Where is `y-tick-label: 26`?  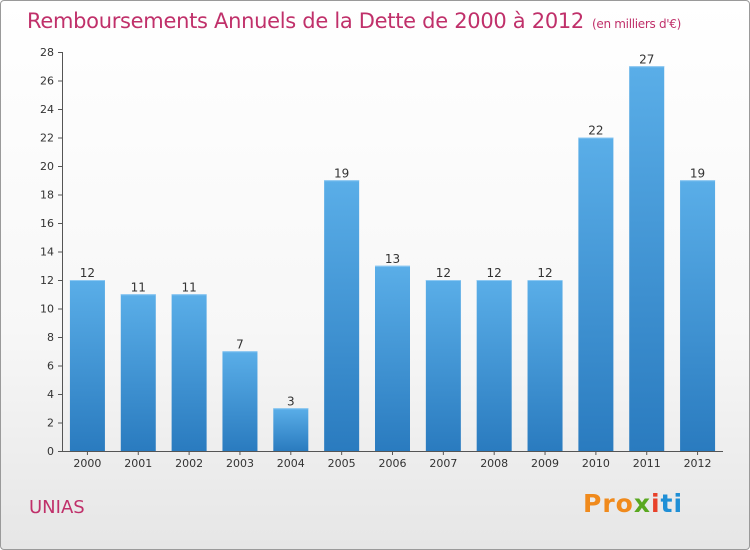 y-tick-label: 26 is located at coordinates (47, 81).